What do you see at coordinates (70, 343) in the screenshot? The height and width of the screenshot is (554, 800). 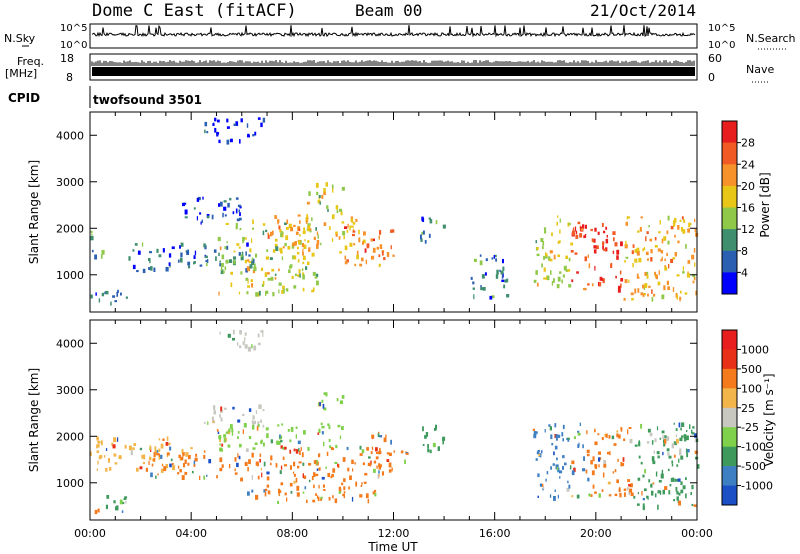 I see `y-tick-label: 4000` at bounding box center [70, 343].